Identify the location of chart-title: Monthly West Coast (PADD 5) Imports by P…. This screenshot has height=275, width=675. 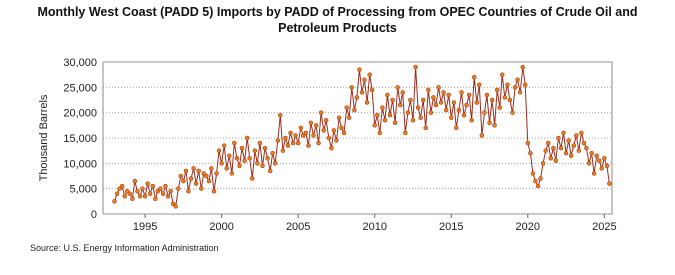
(337, 20).